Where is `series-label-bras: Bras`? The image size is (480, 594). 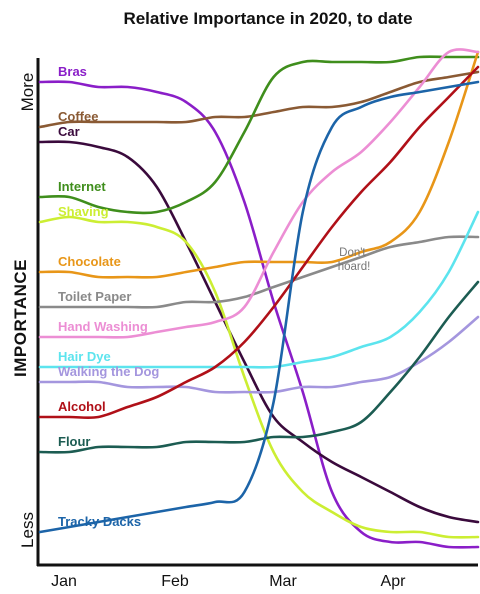
series-label-bras: Bras is located at coordinates (72, 71).